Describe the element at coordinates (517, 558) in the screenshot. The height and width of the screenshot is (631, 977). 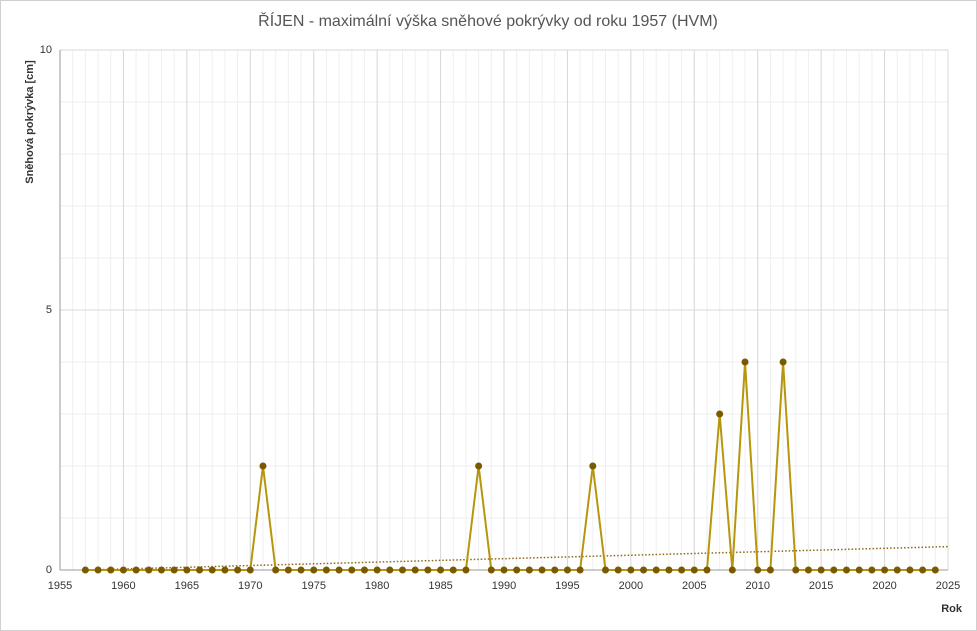
I see `trend-line` at that location.